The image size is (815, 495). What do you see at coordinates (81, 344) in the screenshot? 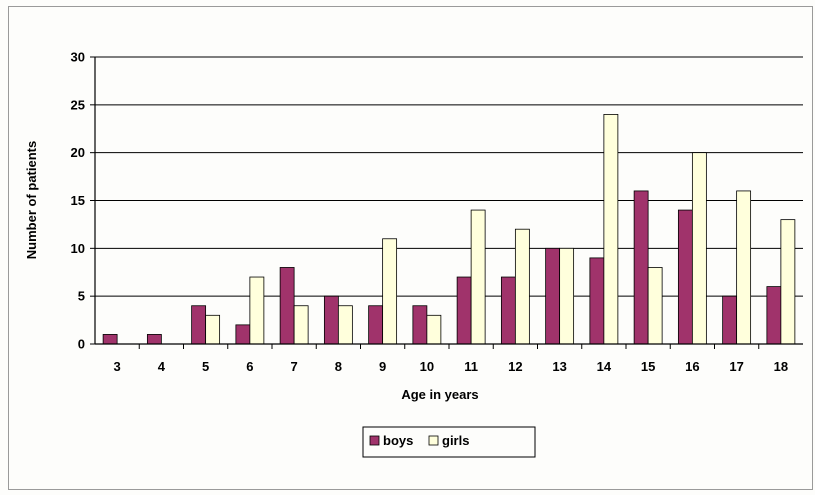
I see `y-tick-label: 0` at bounding box center [81, 344].